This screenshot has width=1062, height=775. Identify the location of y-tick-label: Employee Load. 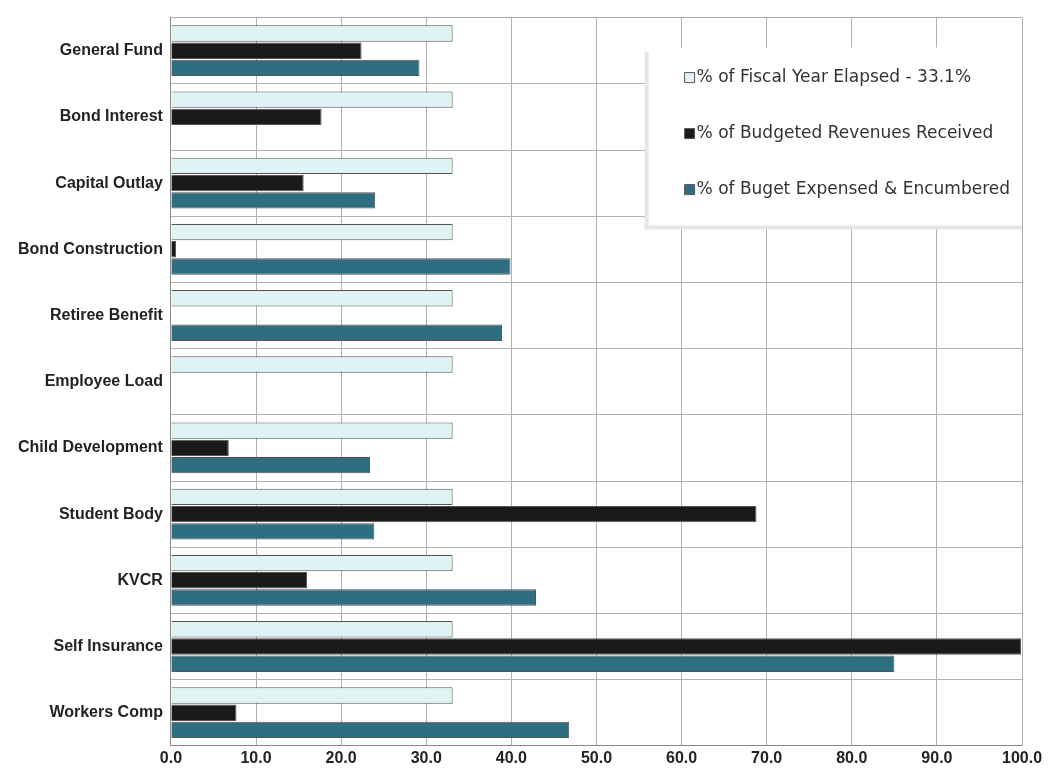
(103, 381).